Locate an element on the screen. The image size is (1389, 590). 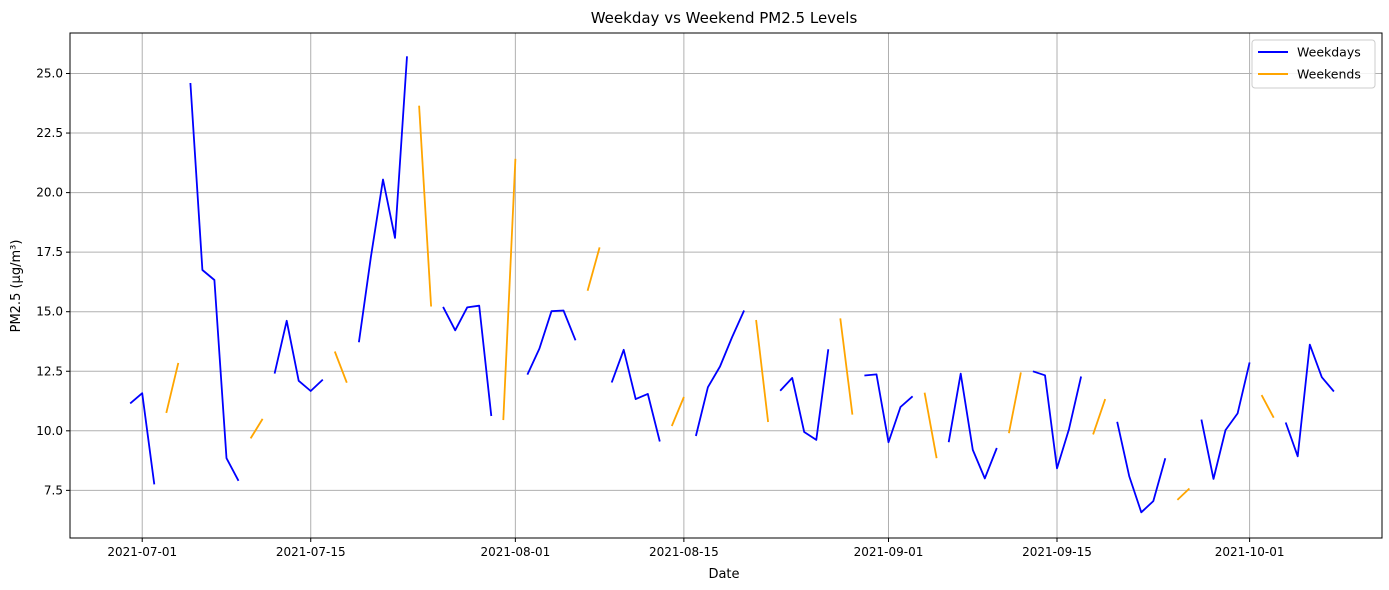
x-tick-label: 2021-08-15 is located at coordinates (684, 552).